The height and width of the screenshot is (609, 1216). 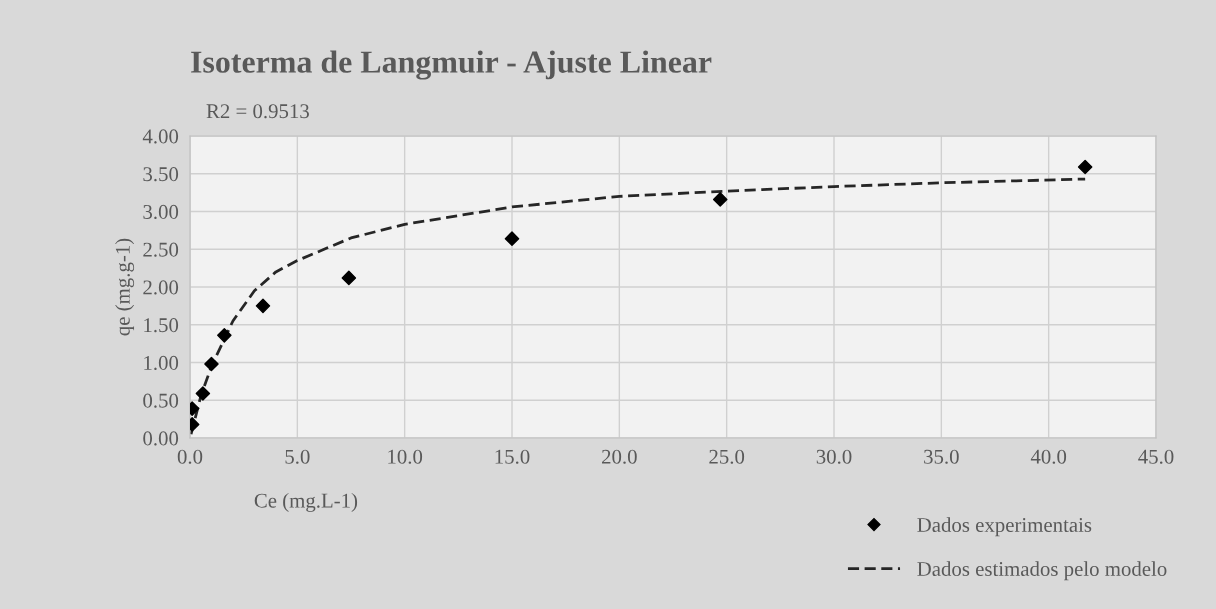 I want to click on legend-label: Dados experimentais, so click(x=1004, y=527).